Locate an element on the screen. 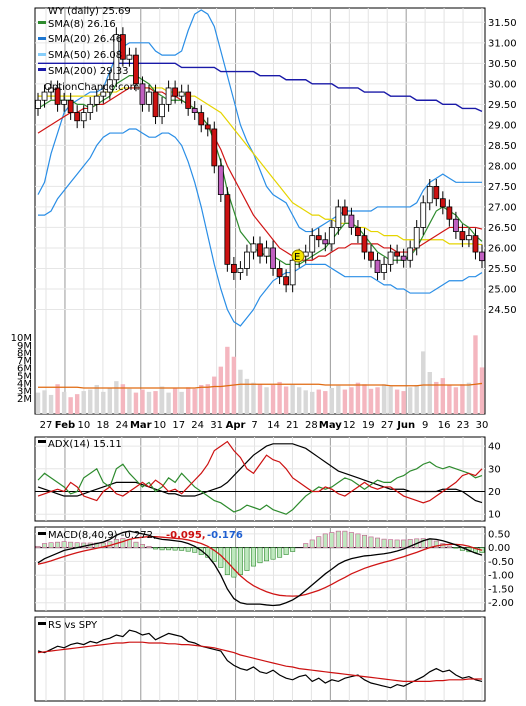 This screenshot has height=706, width=526. x-tick-label: 10 is located at coordinates (84, 425).